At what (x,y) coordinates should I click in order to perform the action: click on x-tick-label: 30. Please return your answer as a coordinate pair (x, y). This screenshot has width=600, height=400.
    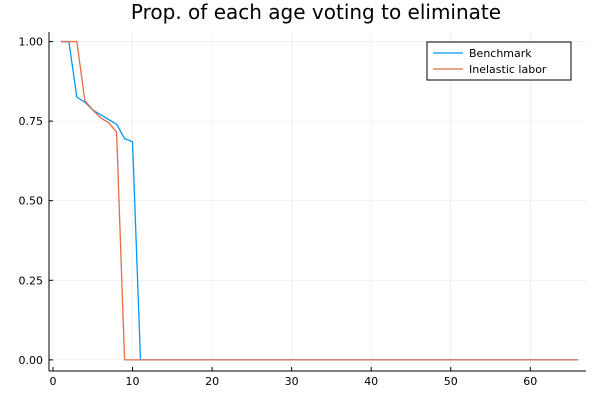
    Looking at the image, I should click on (292, 381).